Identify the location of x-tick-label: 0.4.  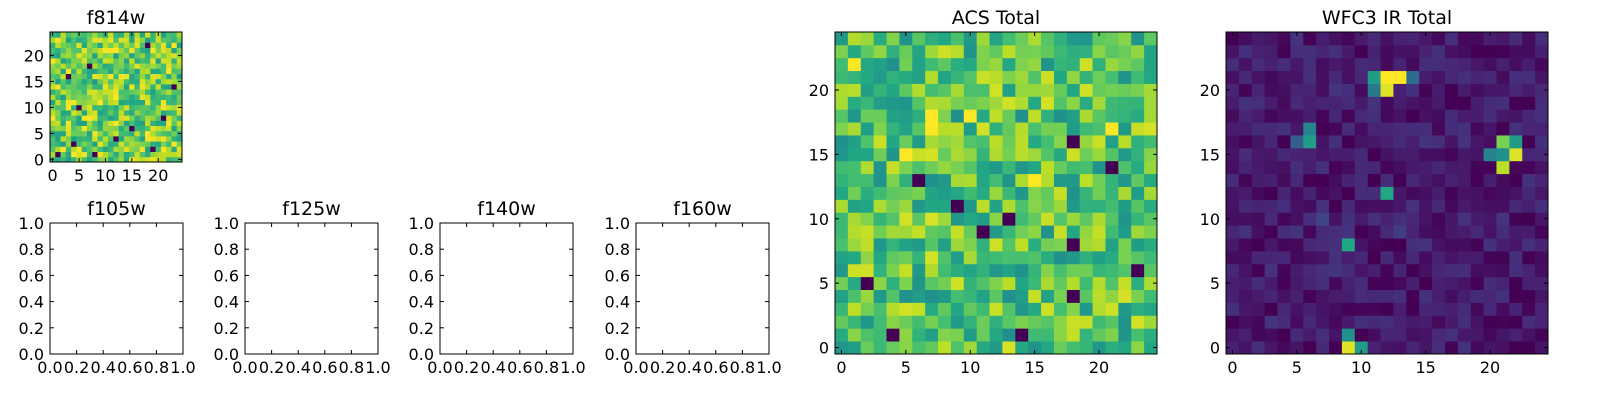
(688, 367).